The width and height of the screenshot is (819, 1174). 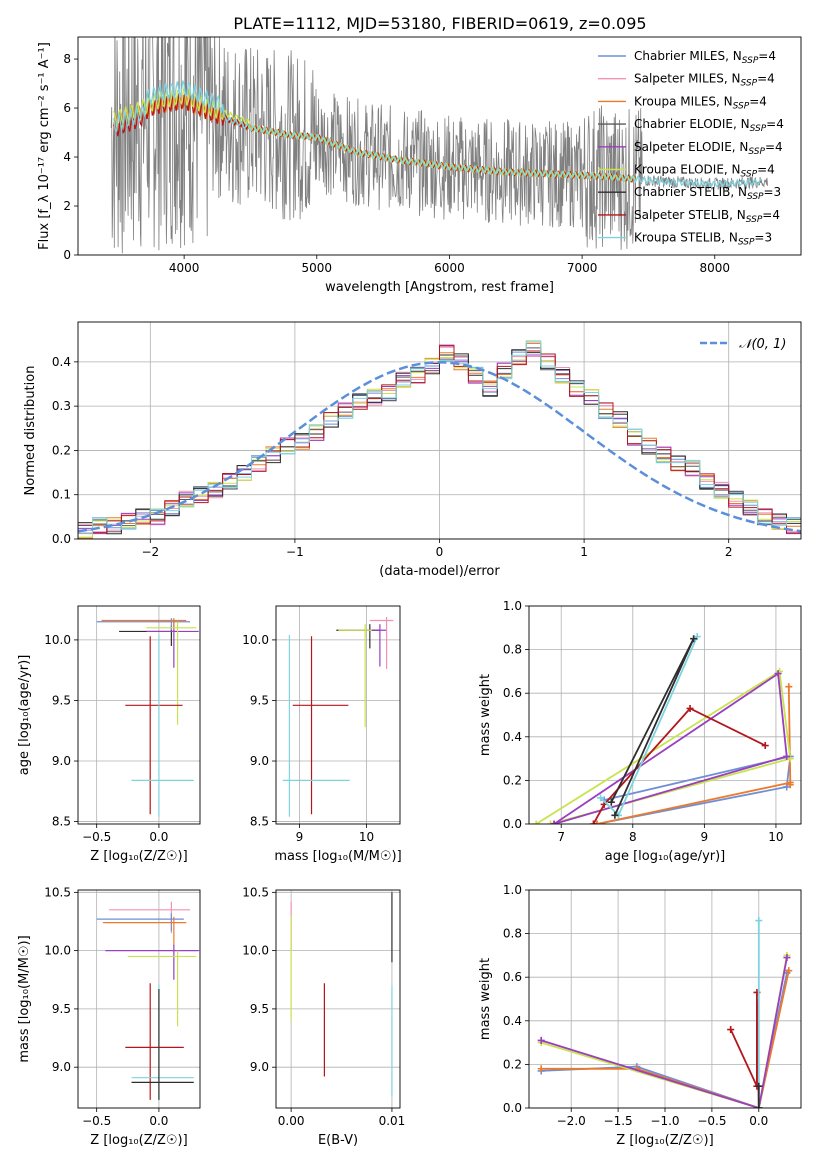 I want to click on series-line-chabrier_miles, so click(x=664, y=1040).